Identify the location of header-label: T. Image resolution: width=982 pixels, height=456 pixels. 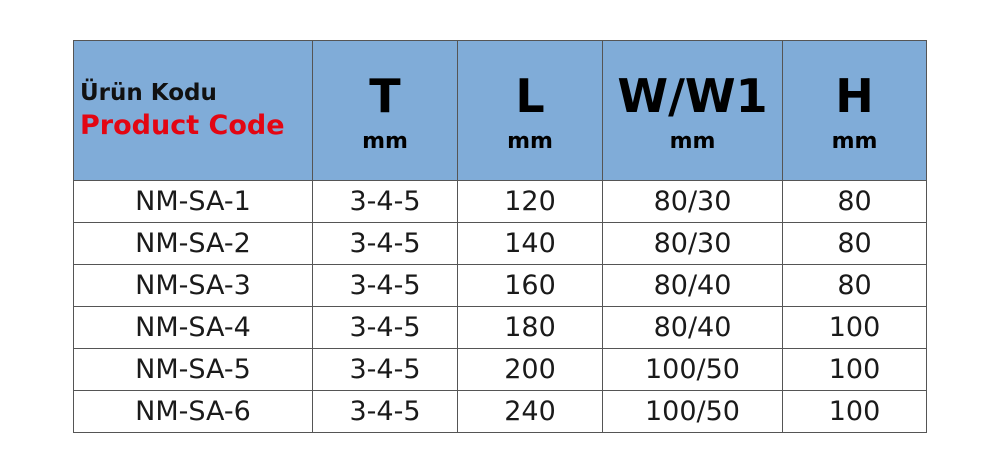
(385, 96).